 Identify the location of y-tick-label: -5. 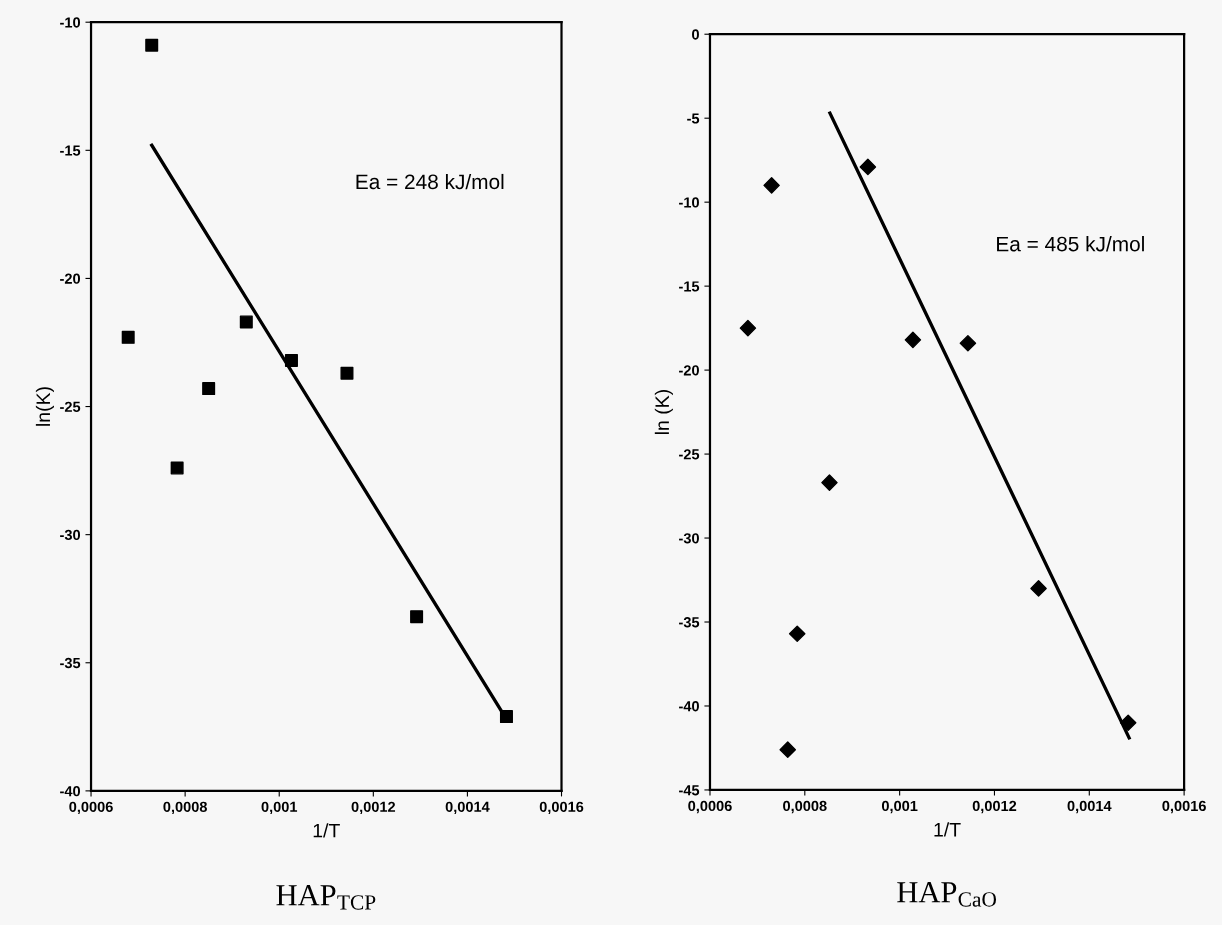
(693, 118).